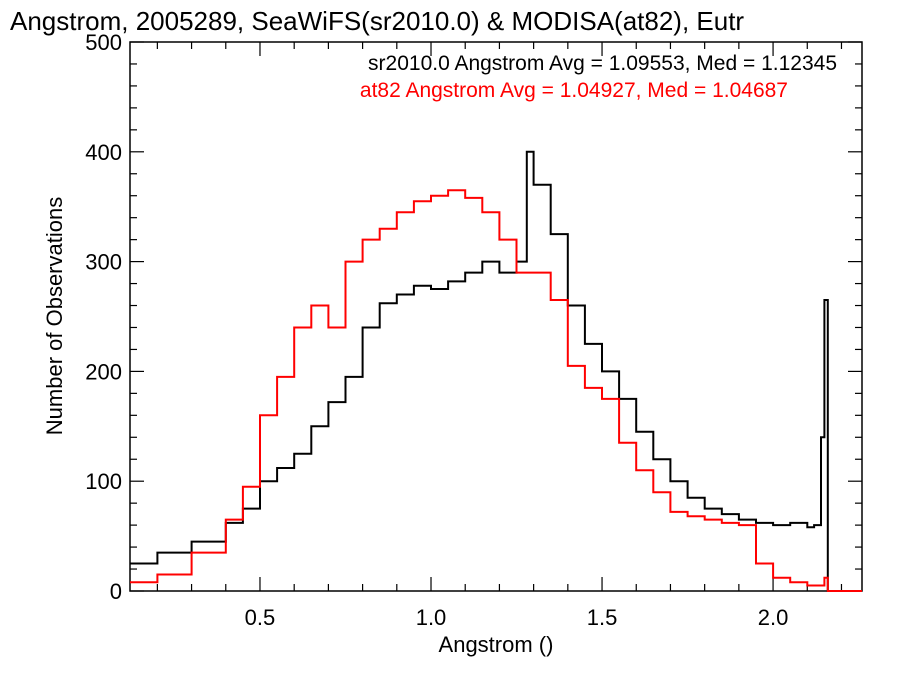 The height and width of the screenshot is (675, 900). Describe the element at coordinates (103, 371) in the screenshot. I see `y-tick-label: 200` at that location.